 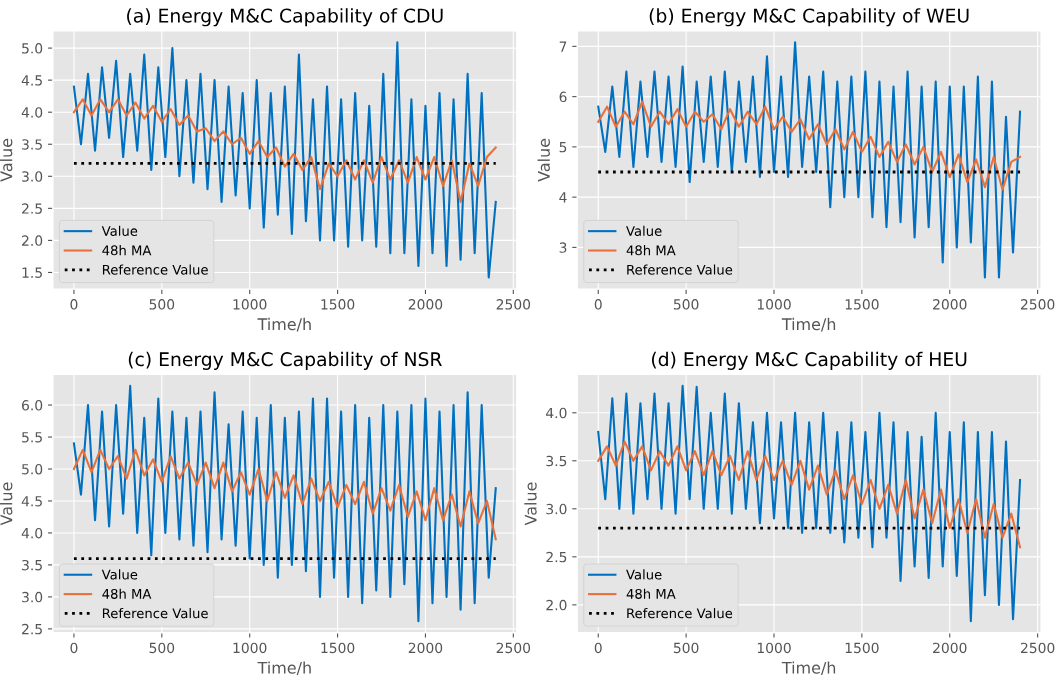 What do you see at coordinates (563, 147) in the screenshot?
I see `y-tick-label: 5` at bounding box center [563, 147].